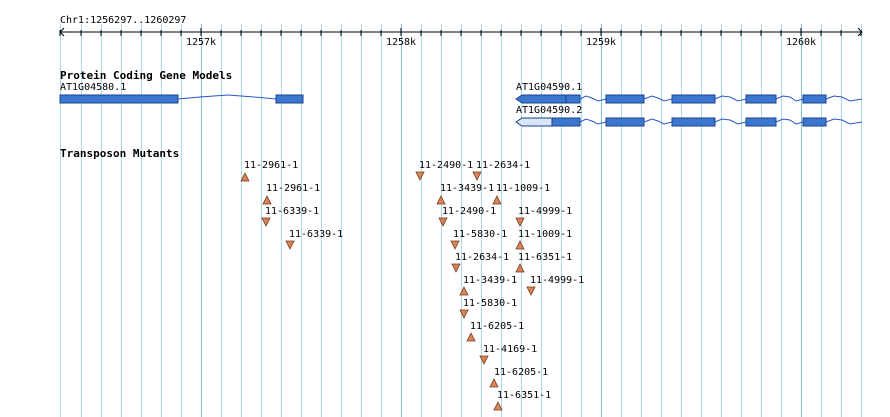  I want to click on ruler-axis, so click(461, 32).